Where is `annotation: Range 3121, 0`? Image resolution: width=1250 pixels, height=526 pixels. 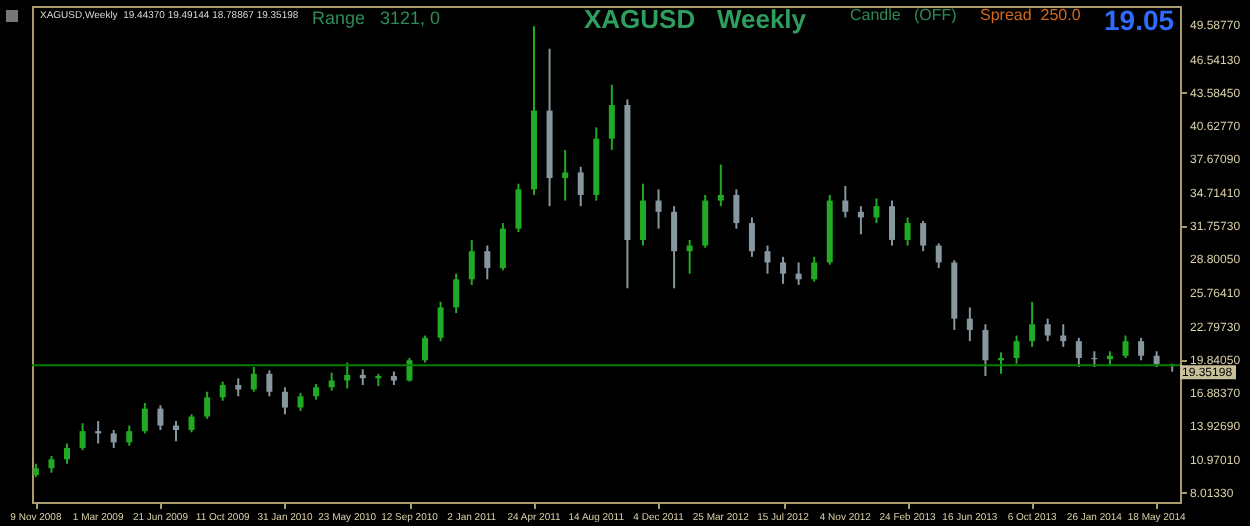
annotation: Range 3121, 0 is located at coordinates (376, 18).